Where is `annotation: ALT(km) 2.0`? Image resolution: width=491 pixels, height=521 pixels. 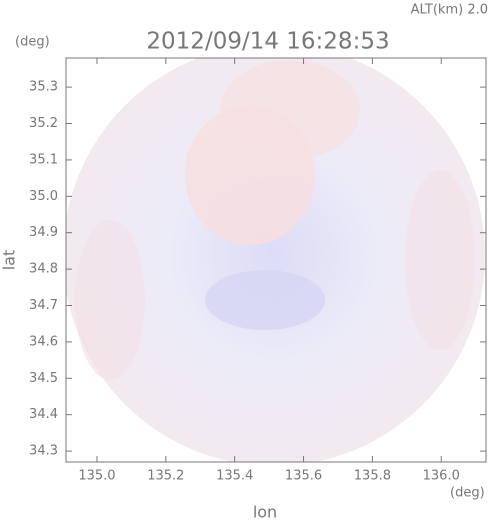 annotation: ALT(km) 2.0 is located at coordinates (449, 10).